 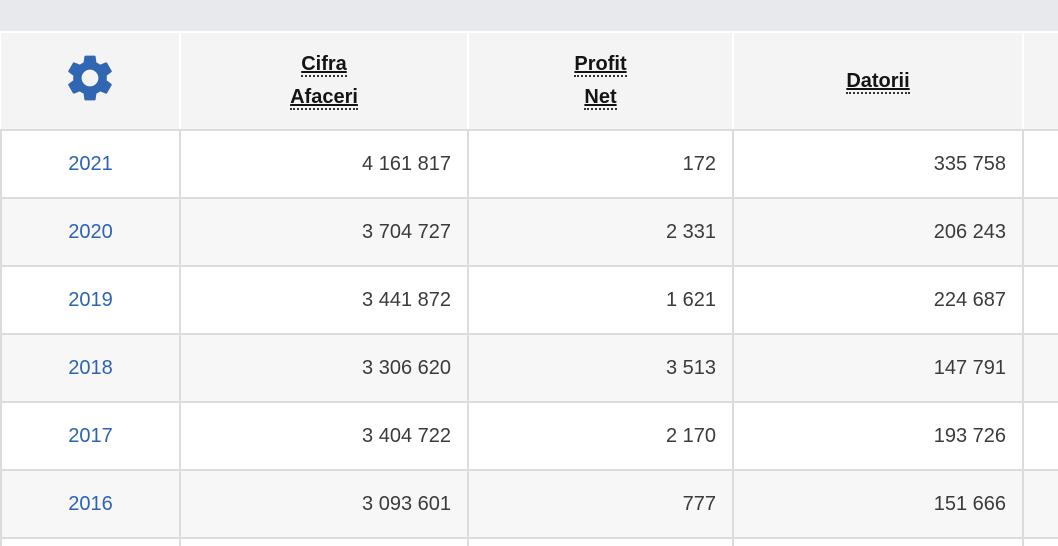 I want to click on year-cell: 2018, so click(x=90, y=368).